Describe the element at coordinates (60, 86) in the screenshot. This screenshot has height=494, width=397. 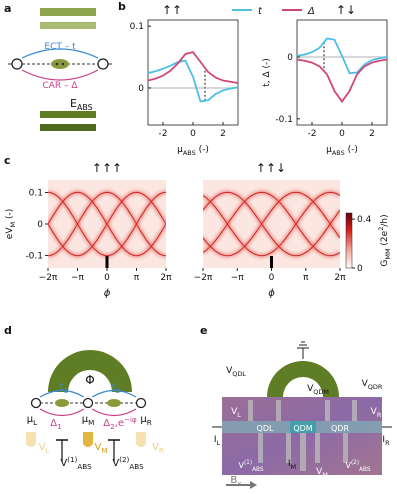
I see `car-label: CAR – Δ` at that location.